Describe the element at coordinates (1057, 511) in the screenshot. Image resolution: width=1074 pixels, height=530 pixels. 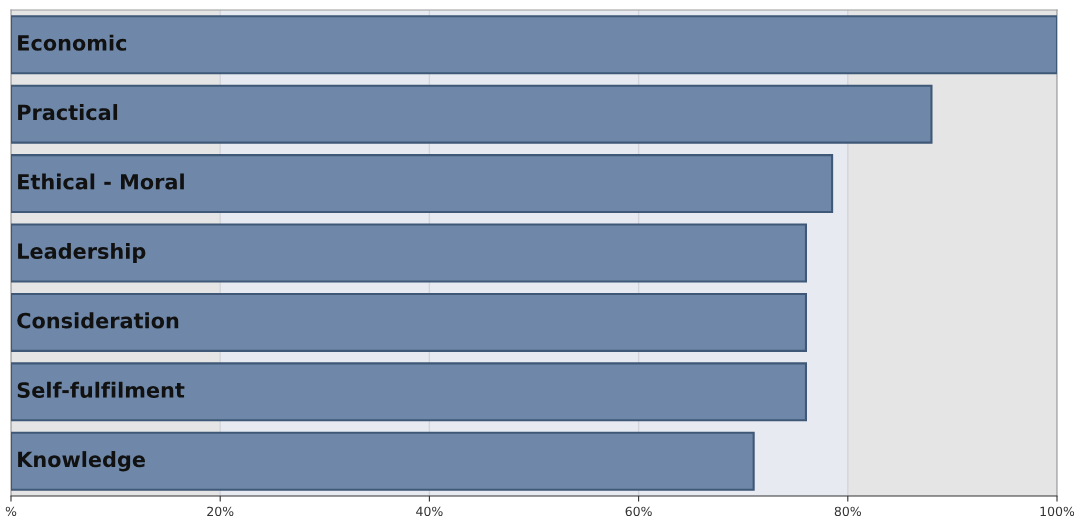
I see `x-tick-label: 100%` at that location.